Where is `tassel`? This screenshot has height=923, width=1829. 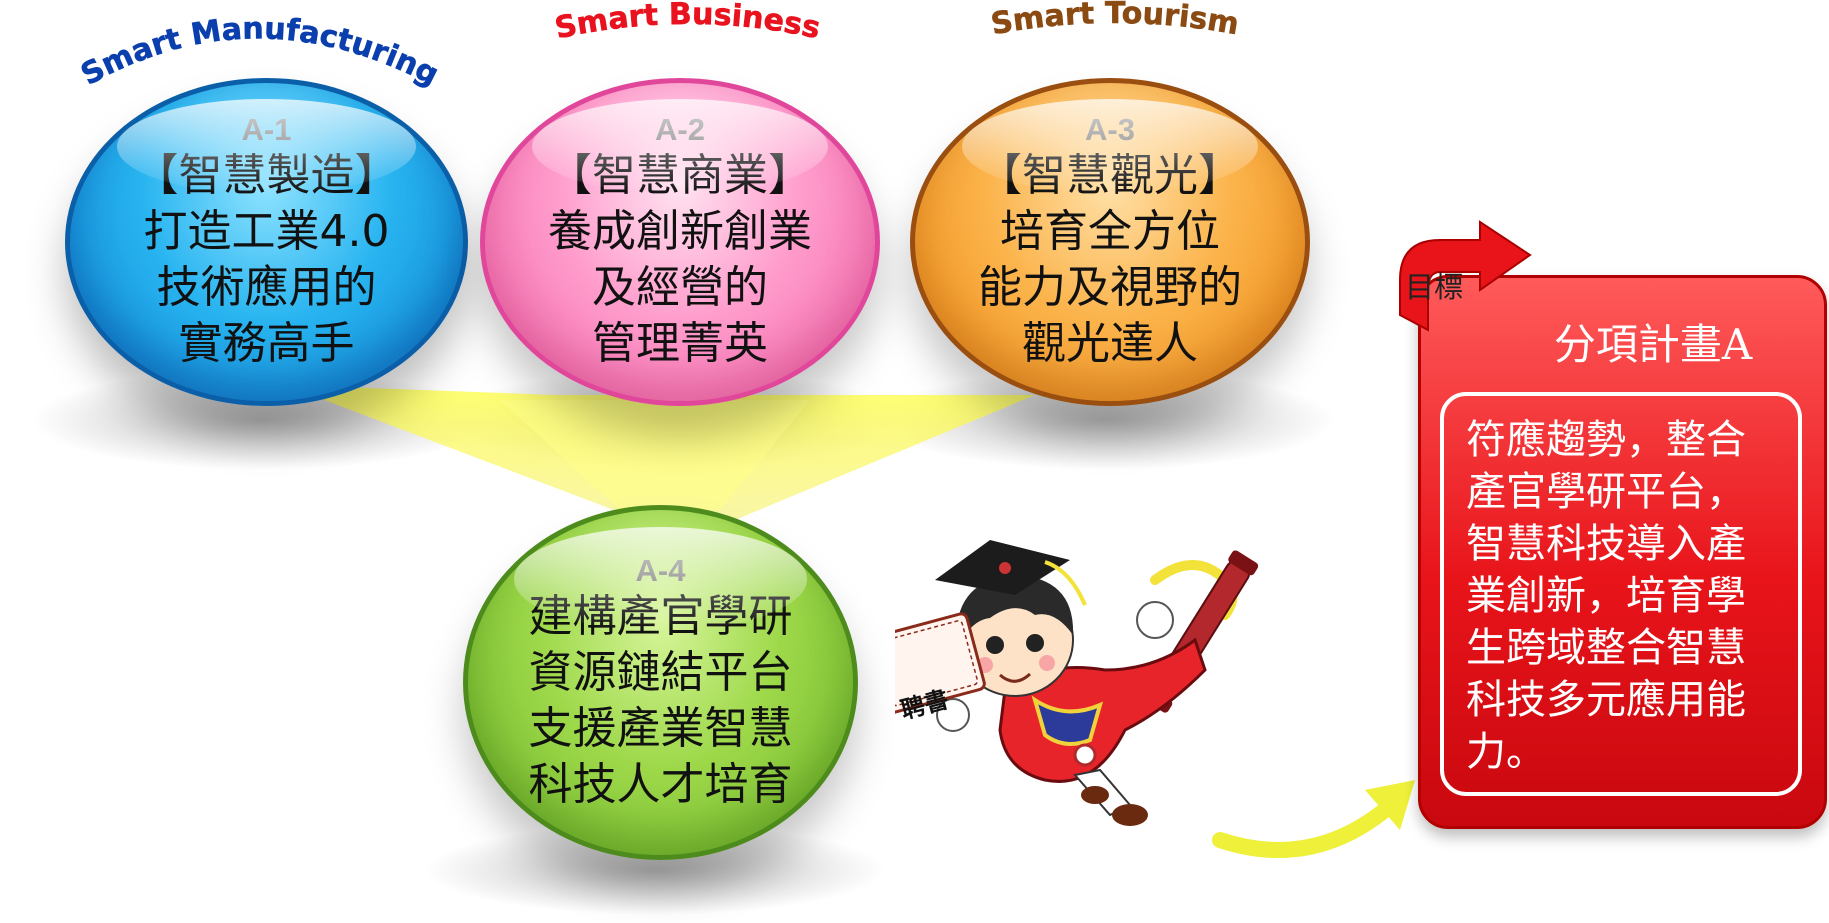
tassel is located at coordinates (1065, 583).